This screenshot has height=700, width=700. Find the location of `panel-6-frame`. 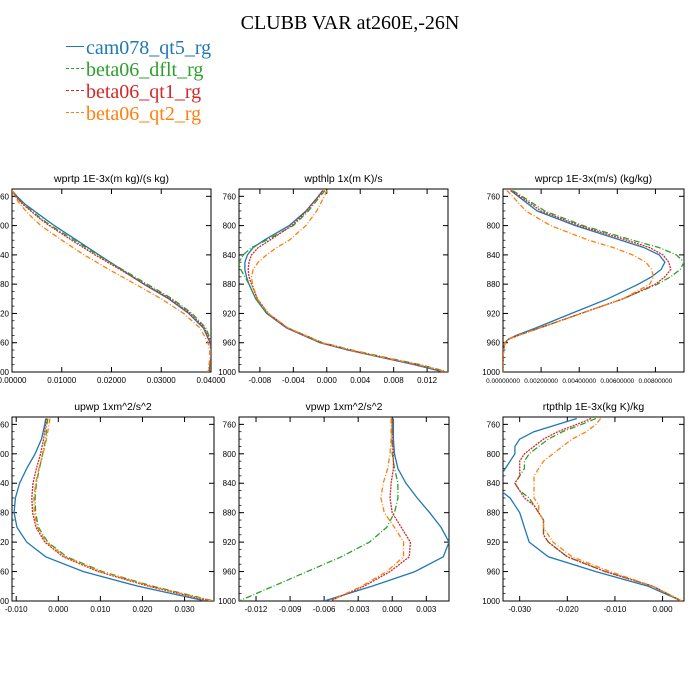

panel-6-frame is located at coordinates (593, 509).